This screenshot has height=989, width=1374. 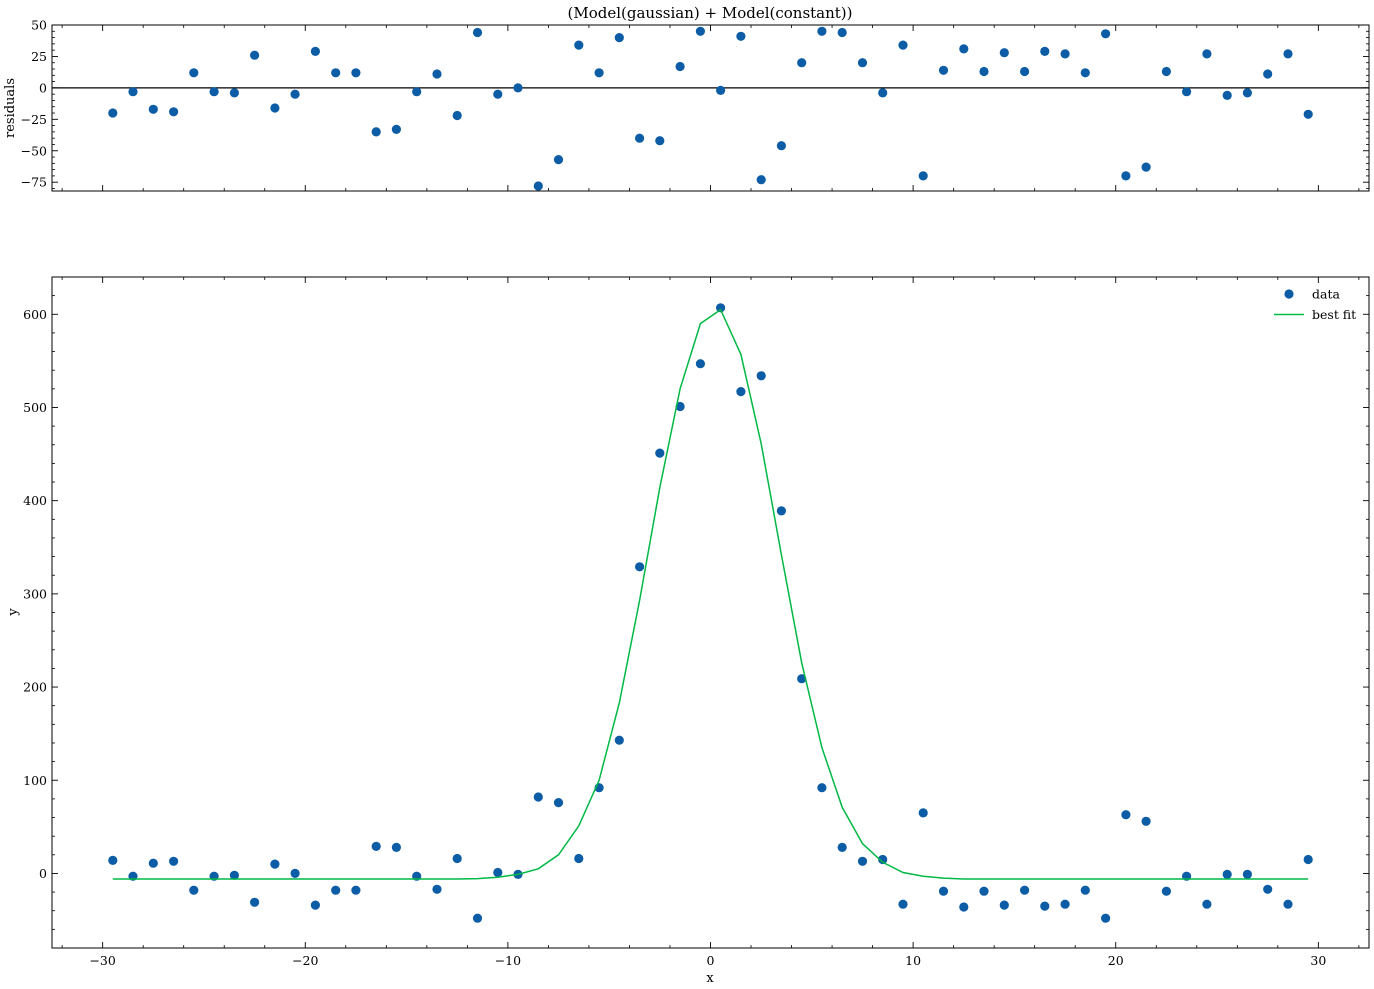 I want to click on residuals-y-tick-label: −25, so click(x=34, y=119).